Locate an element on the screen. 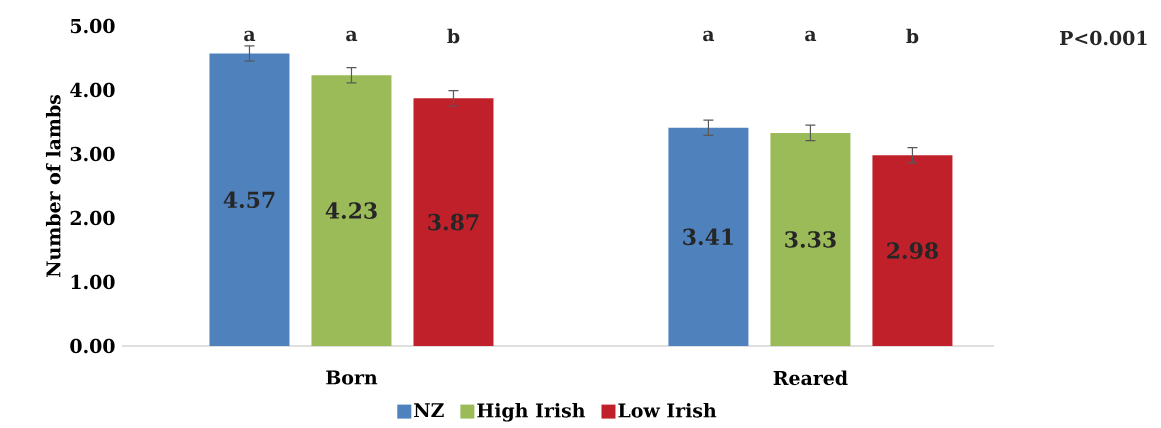 This screenshot has width=1161, height=428. text: P<0.001 is located at coordinates (1103, 38).